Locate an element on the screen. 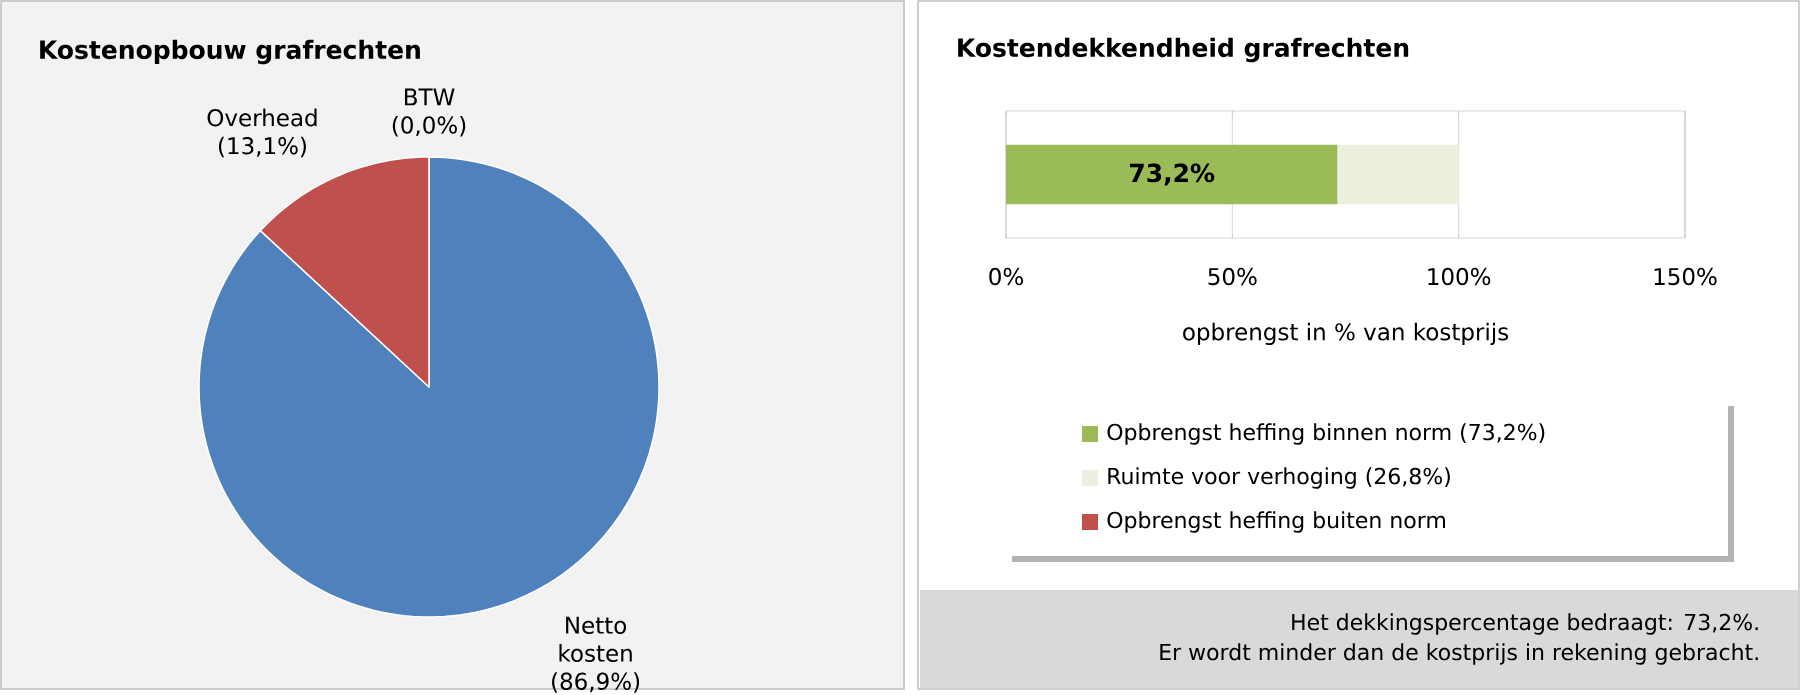 This screenshot has height=695, width=1800. chart-title: Kostendekkendheid grafrechten is located at coordinates (1183, 50).